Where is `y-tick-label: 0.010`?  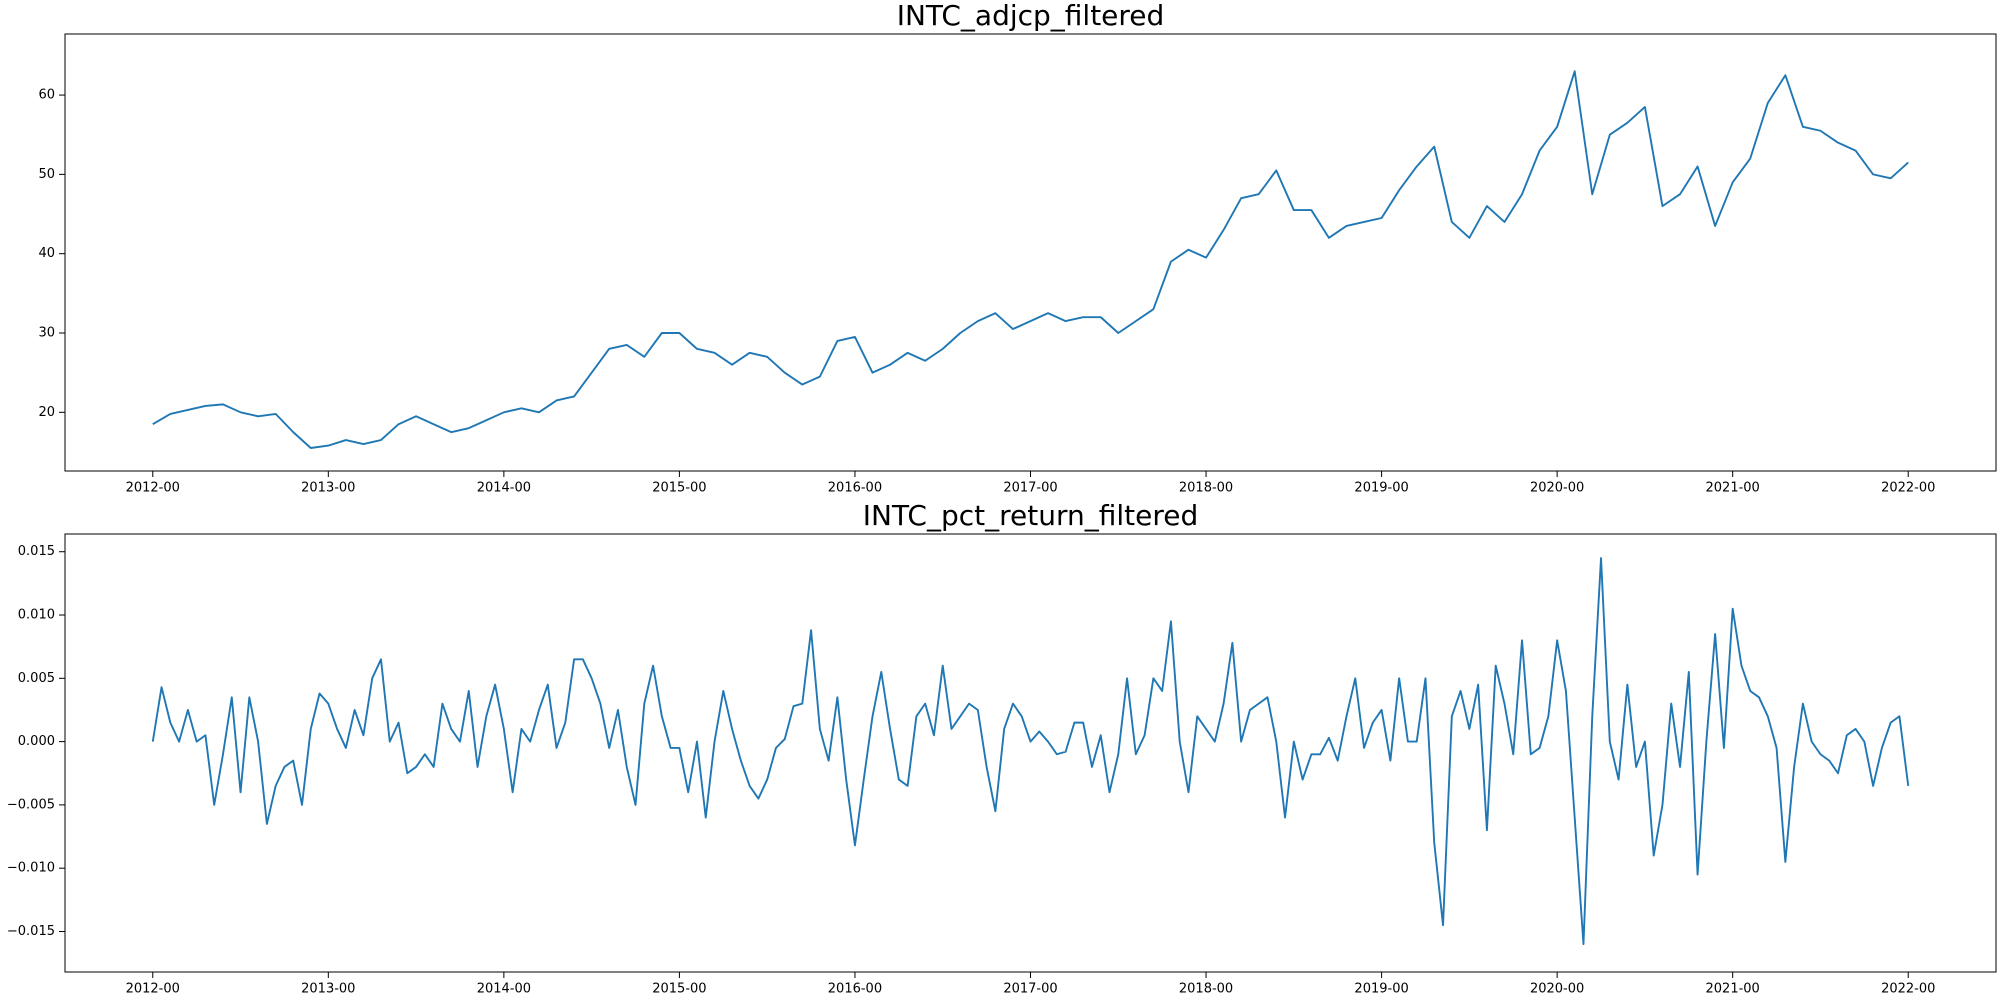 y-tick-label: 0.010 is located at coordinates (36, 615).